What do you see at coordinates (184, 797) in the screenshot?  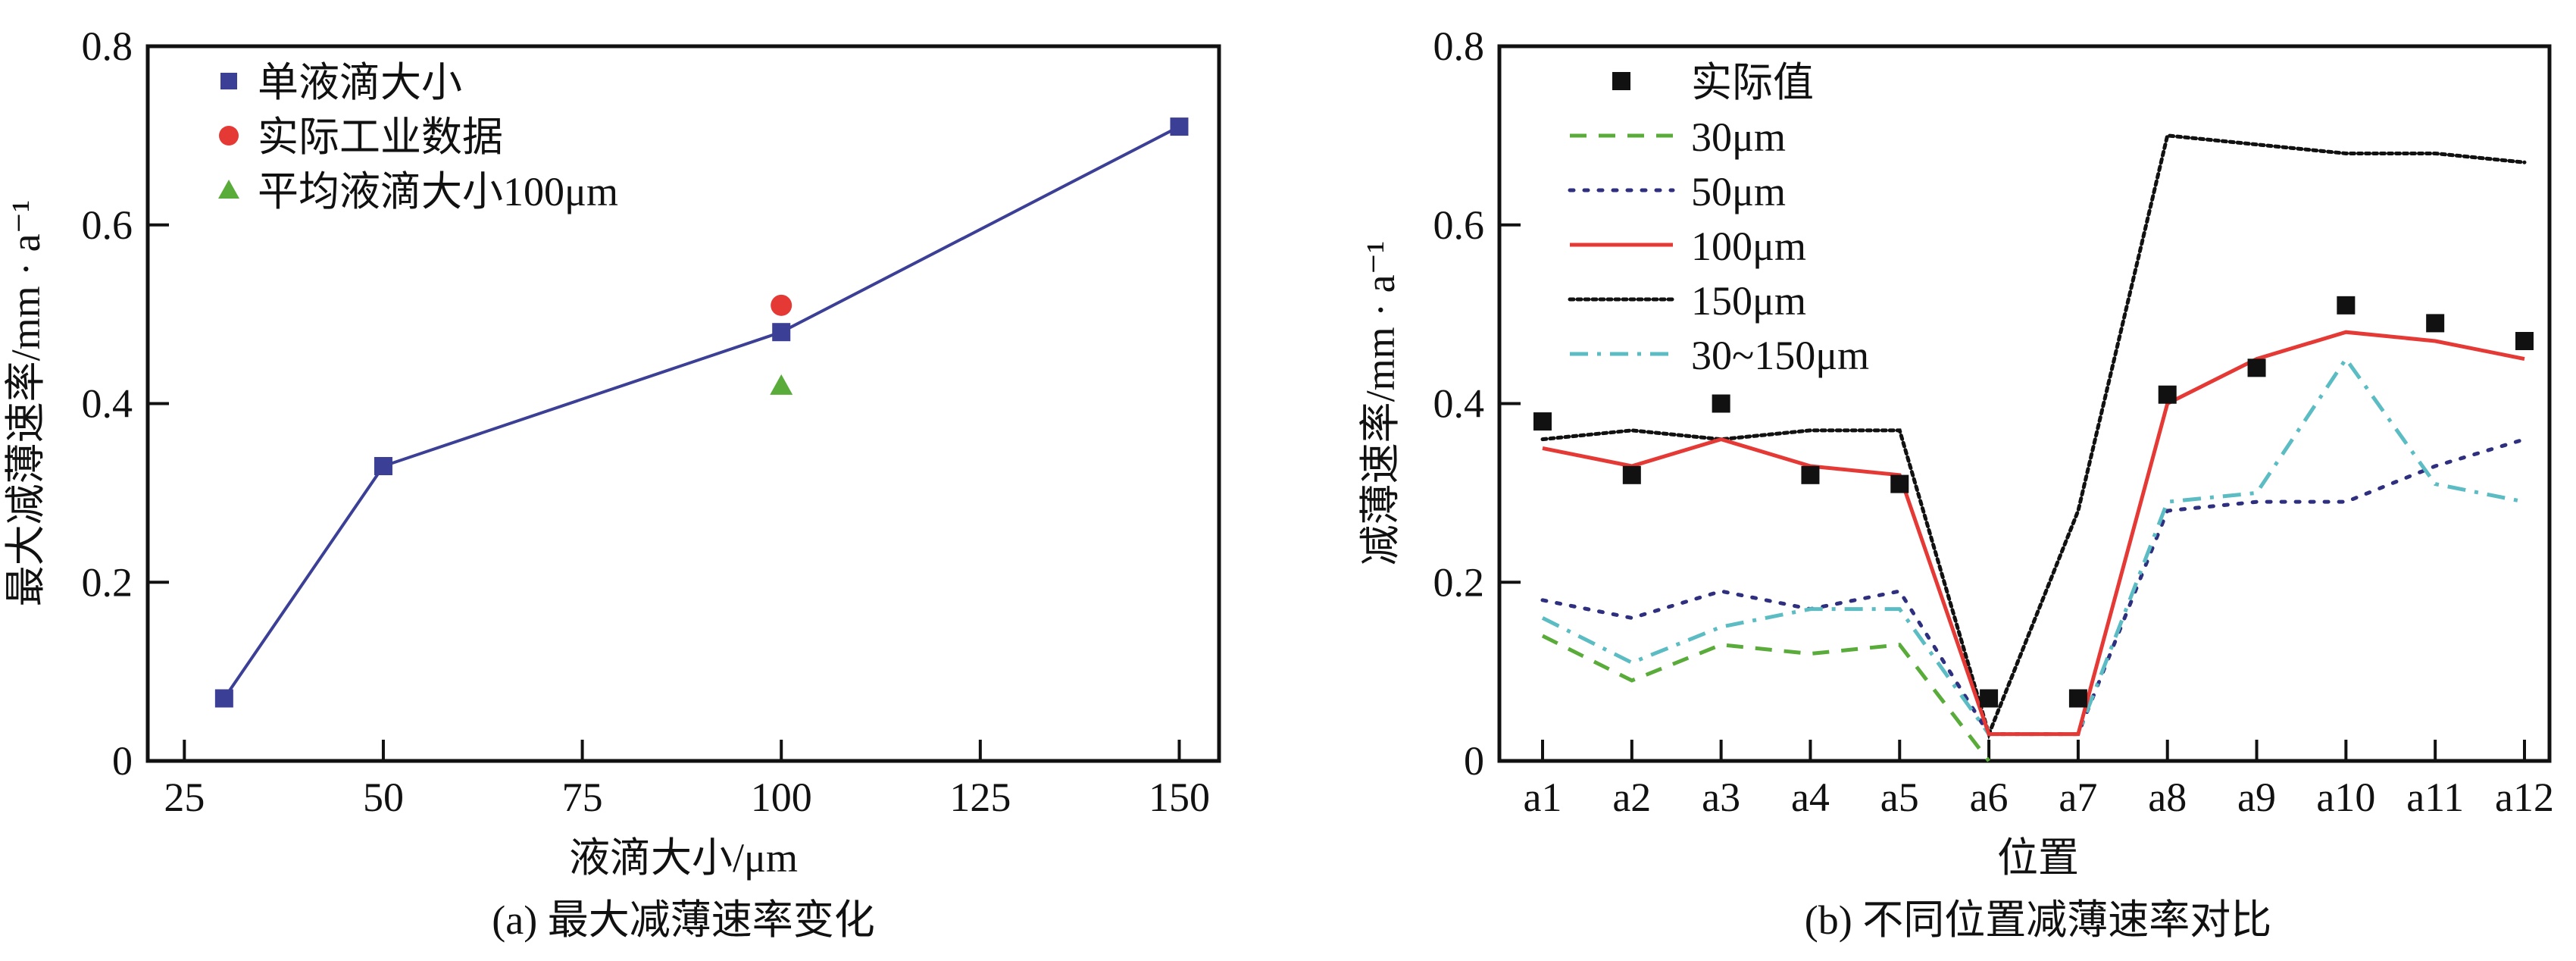 I see `x-tick-label: 25` at bounding box center [184, 797].